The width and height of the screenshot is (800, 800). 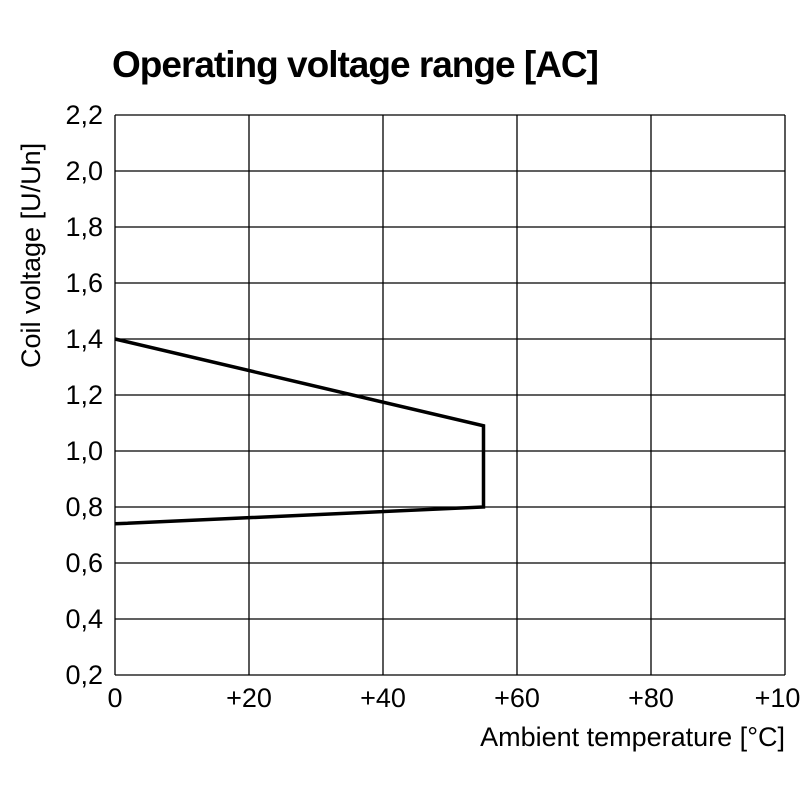 I want to click on x-tick-label: +20, so click(x=249, y=698).